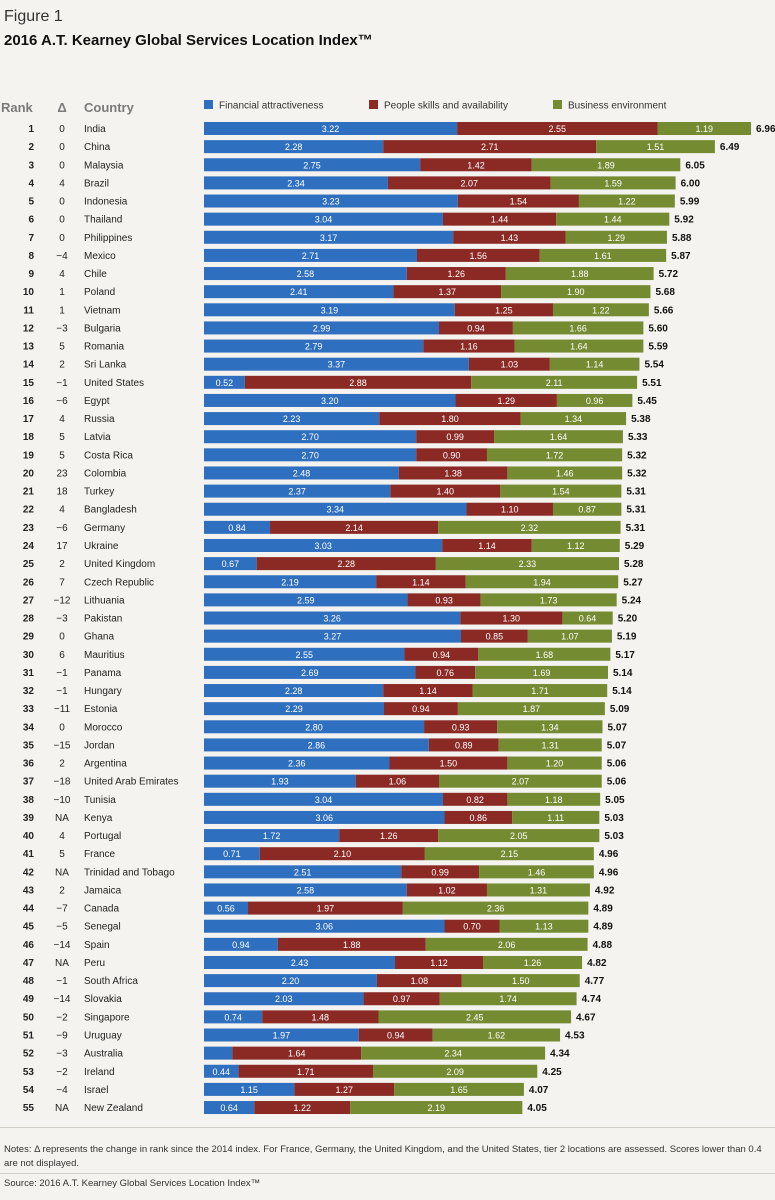 Image resolution: width=775 pixels, height=1200 pixels. What do you see at coordinates (96, 183) in the screenshot?
I see `country-label: Brazil` at bounding box center [96, 183].